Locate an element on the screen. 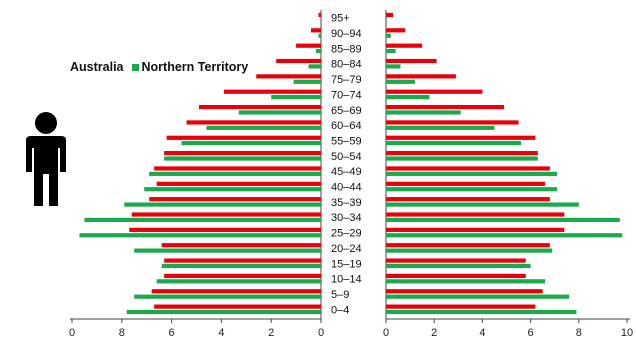 The image size is (636, 345). age-group-label: 35–39 is located at coordinates (346, 203).